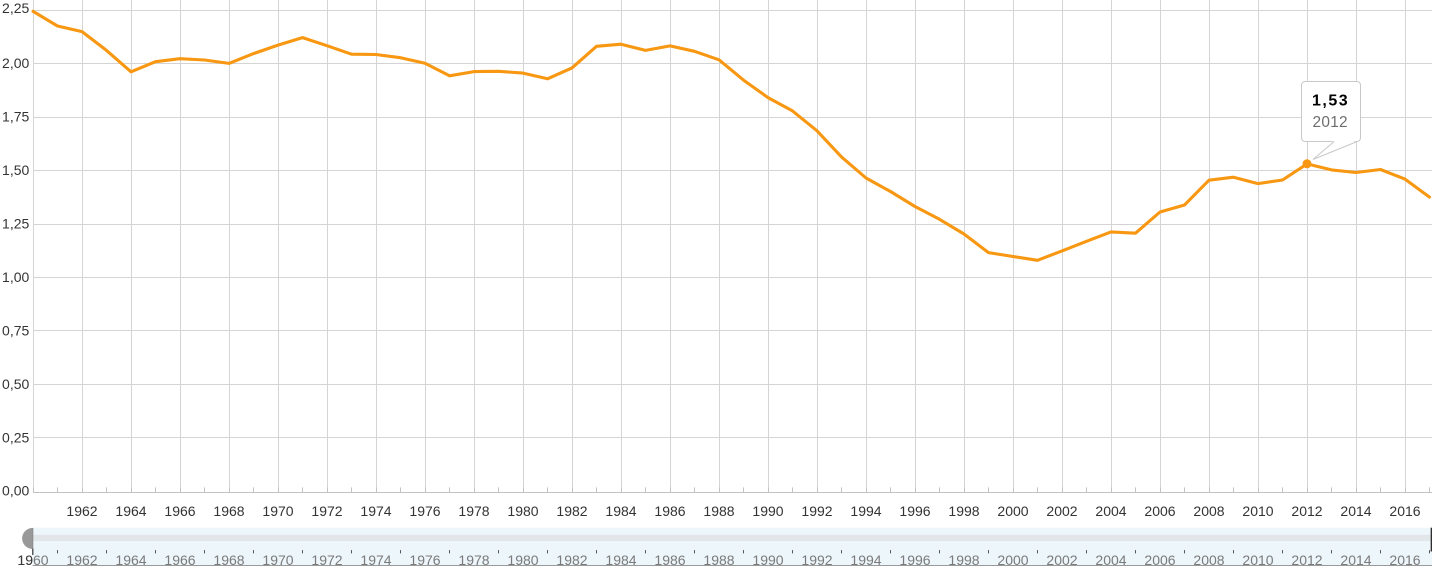  What do you see at coordinates (15, 277) in the screenshot?
I see `svg-text: 1,00` at bounding box center [15, 277].